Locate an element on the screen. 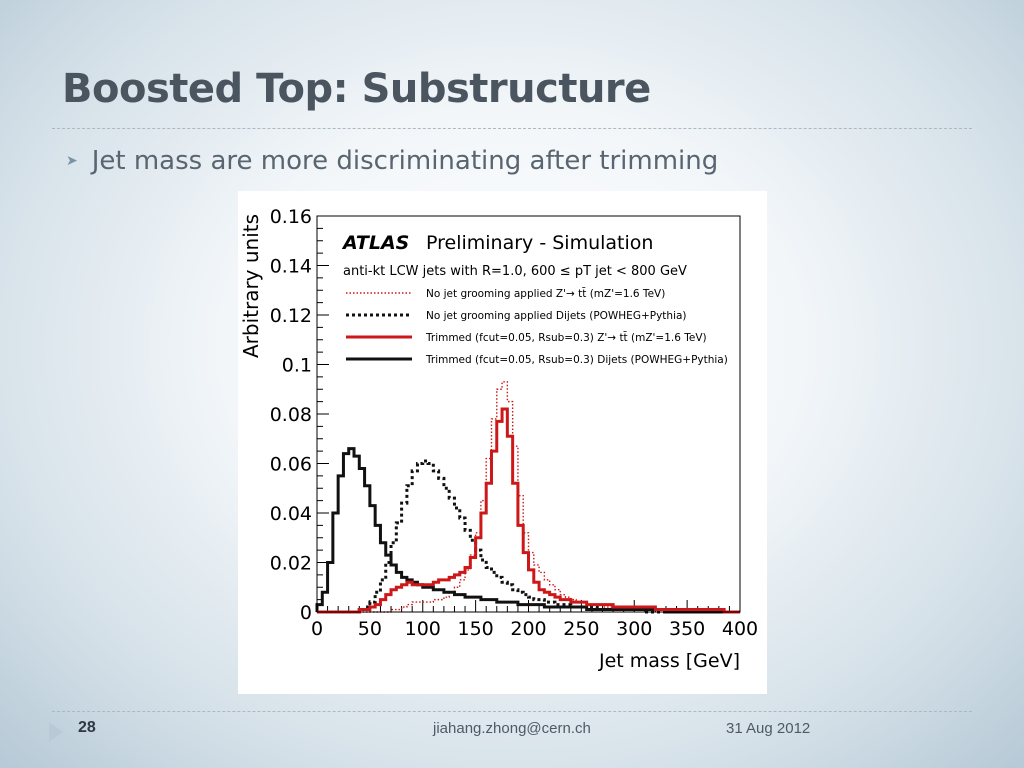 The width and height of the screenshot is (1024, 768). footer-divider is located at coordinates (512, 711).